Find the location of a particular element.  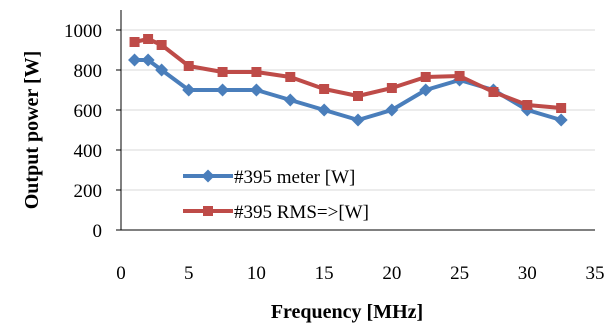

legend-label: #395 RMS=>[W] is located at coordinates (301, 212).